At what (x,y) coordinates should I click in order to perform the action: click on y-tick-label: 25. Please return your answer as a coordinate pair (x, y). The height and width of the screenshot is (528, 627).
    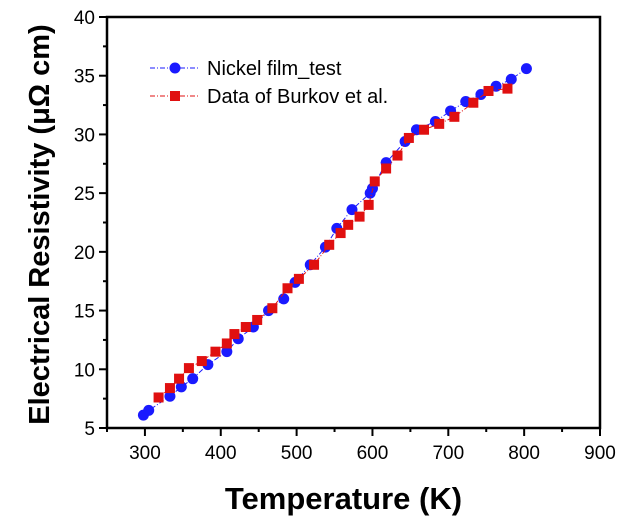
    Looking at the image, I should click on (84, 194).